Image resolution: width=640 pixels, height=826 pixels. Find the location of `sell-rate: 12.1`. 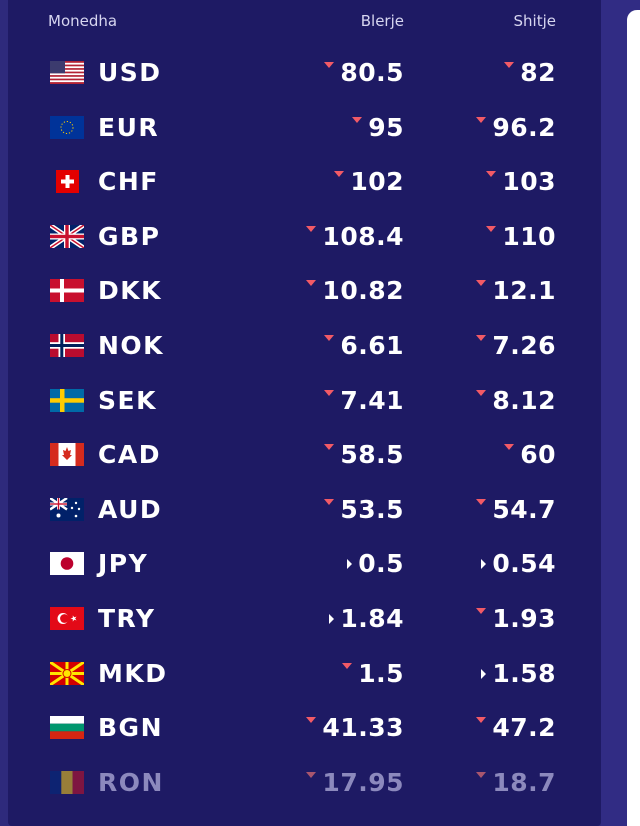

sell-rate: 12.1 is located at coordinates (516, 291).